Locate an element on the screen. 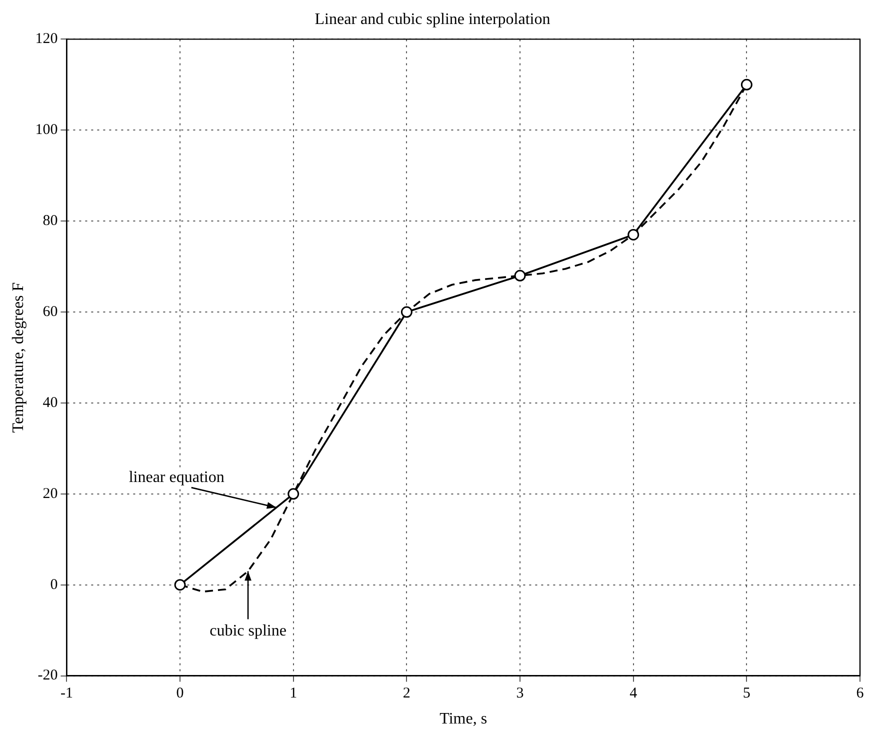 This screenshot has width=875, height=733. x-tick-label: -1 is located at coordinates (66, 694).